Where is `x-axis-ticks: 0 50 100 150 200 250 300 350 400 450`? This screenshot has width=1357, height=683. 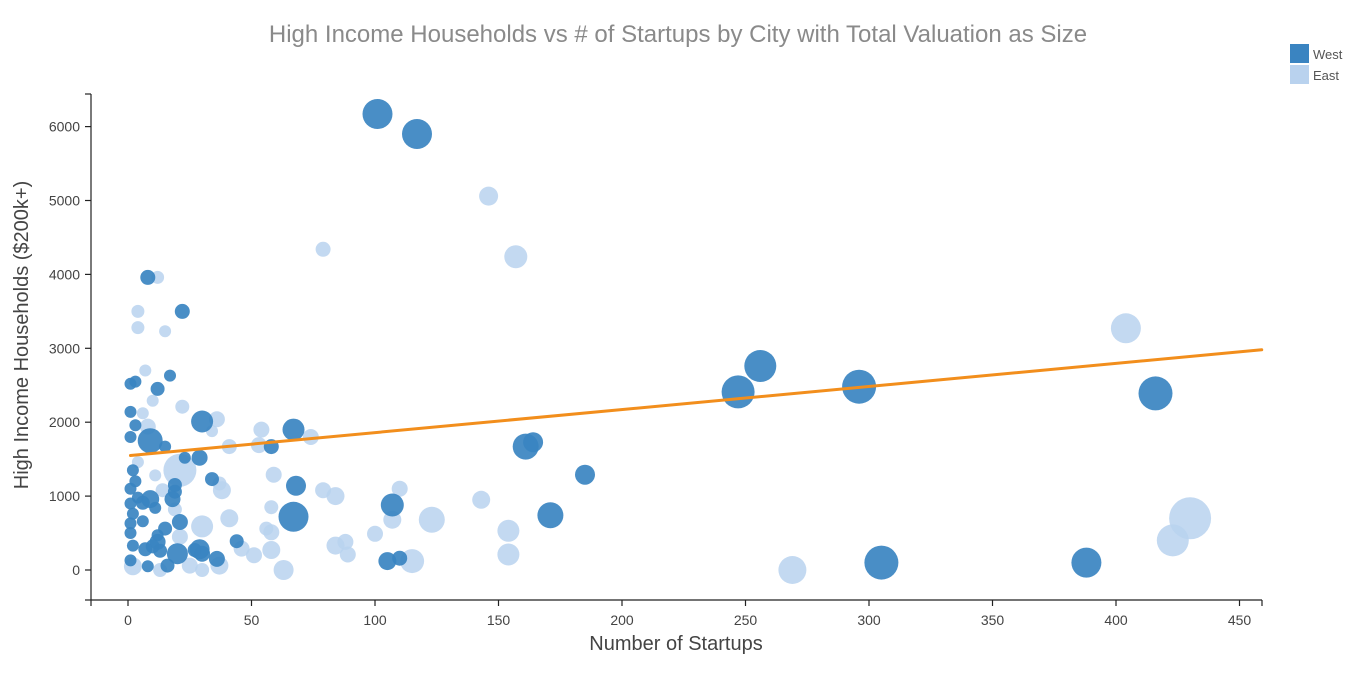
x-axis-ticks: 0 50 100 150 200 250 300 350 400 450 is located at coordinates (676, 614).